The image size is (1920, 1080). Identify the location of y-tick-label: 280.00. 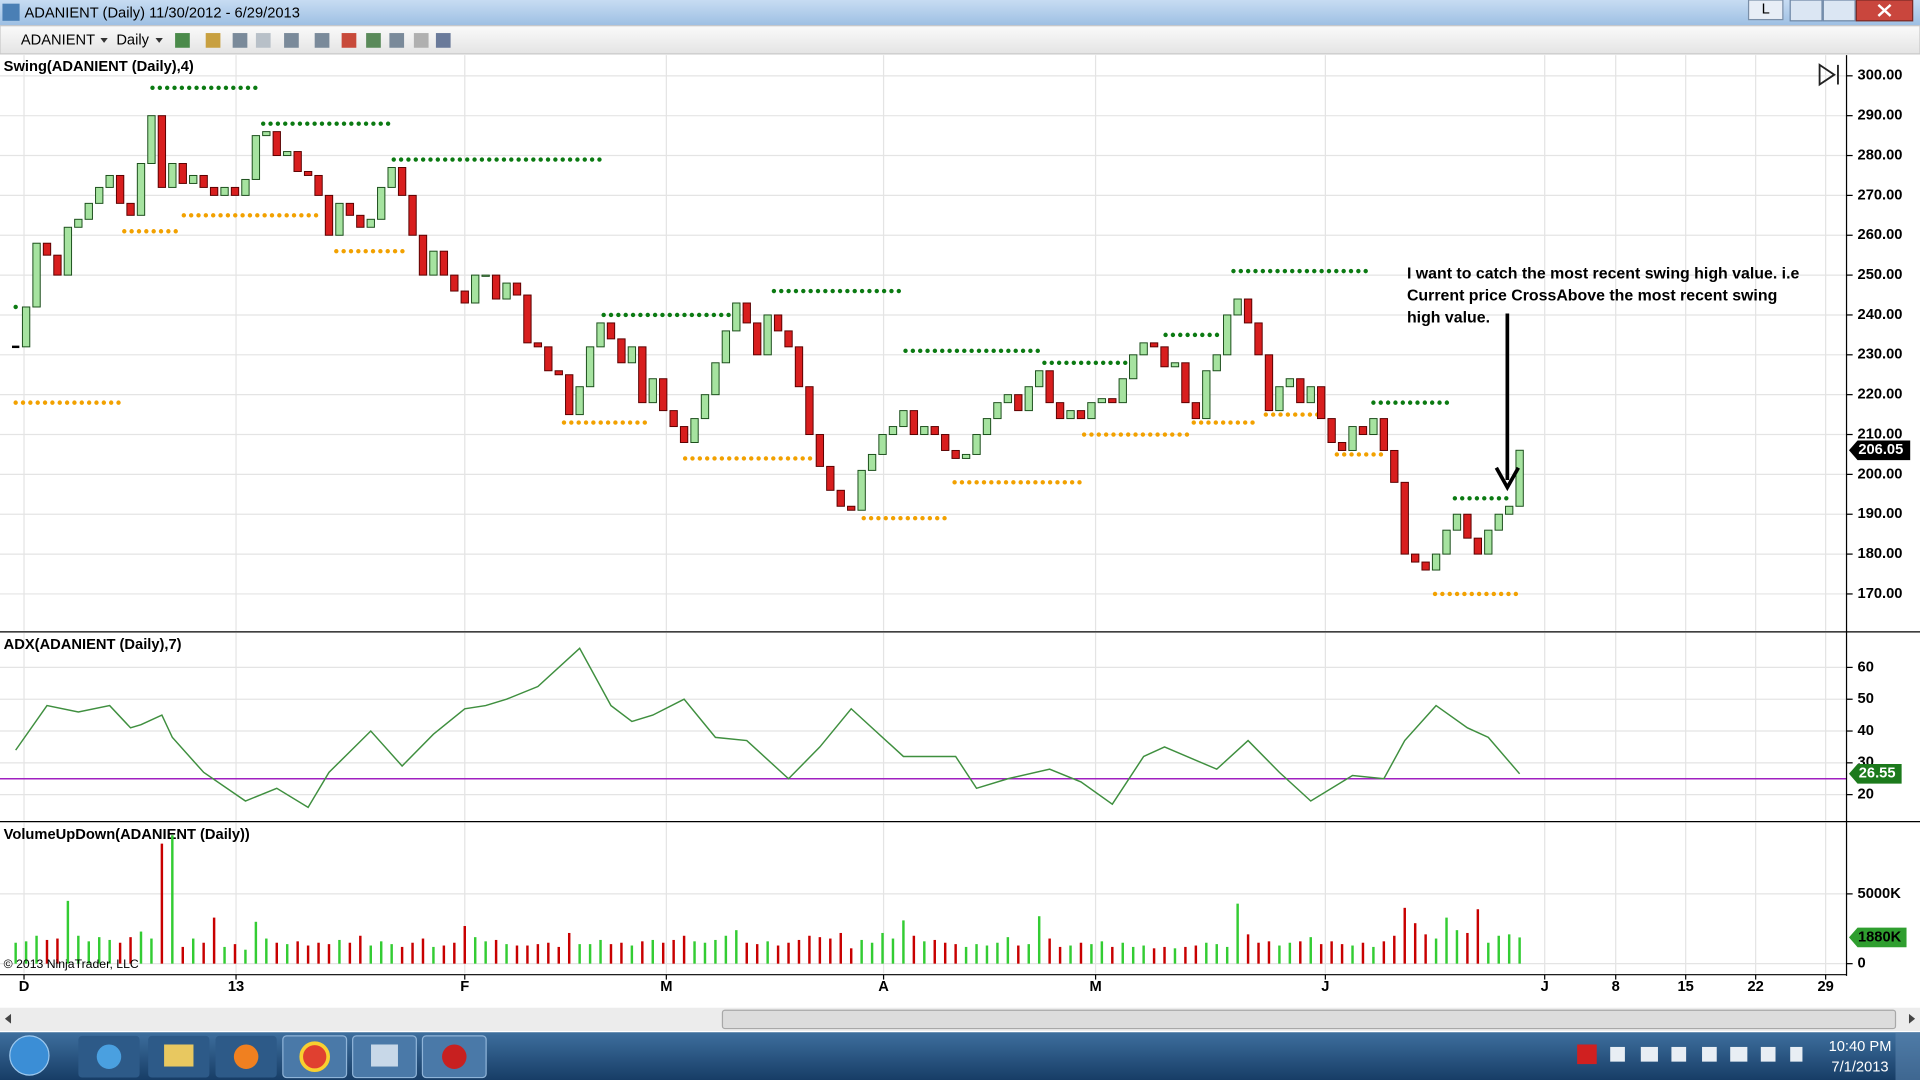
(1880, 155).